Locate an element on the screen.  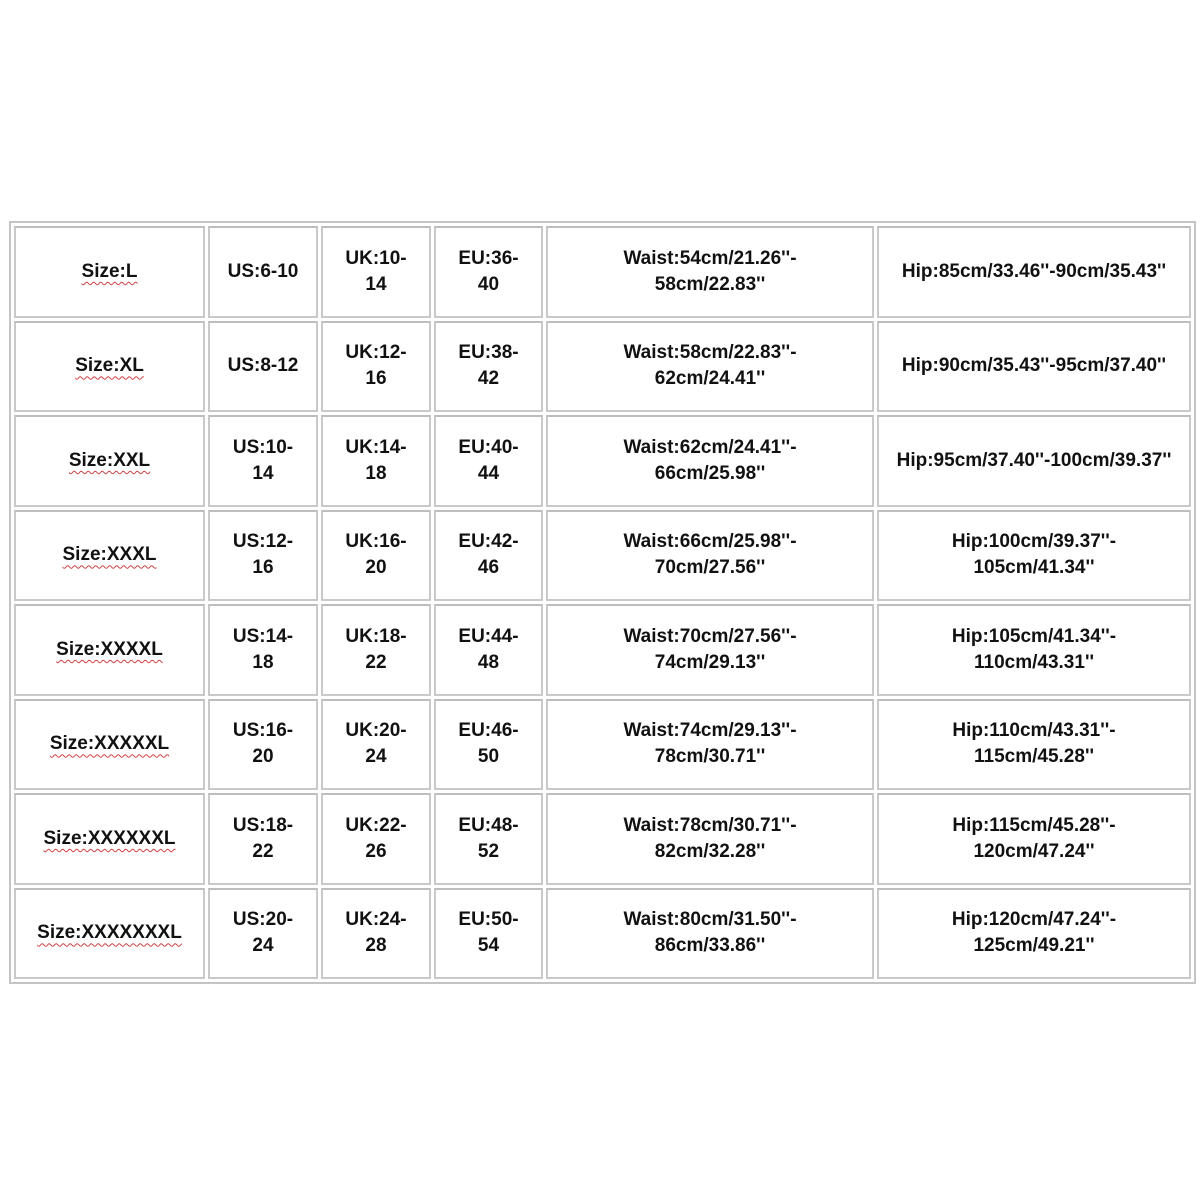
cell-us: US:8-12 is located at coordinates (263, 366).